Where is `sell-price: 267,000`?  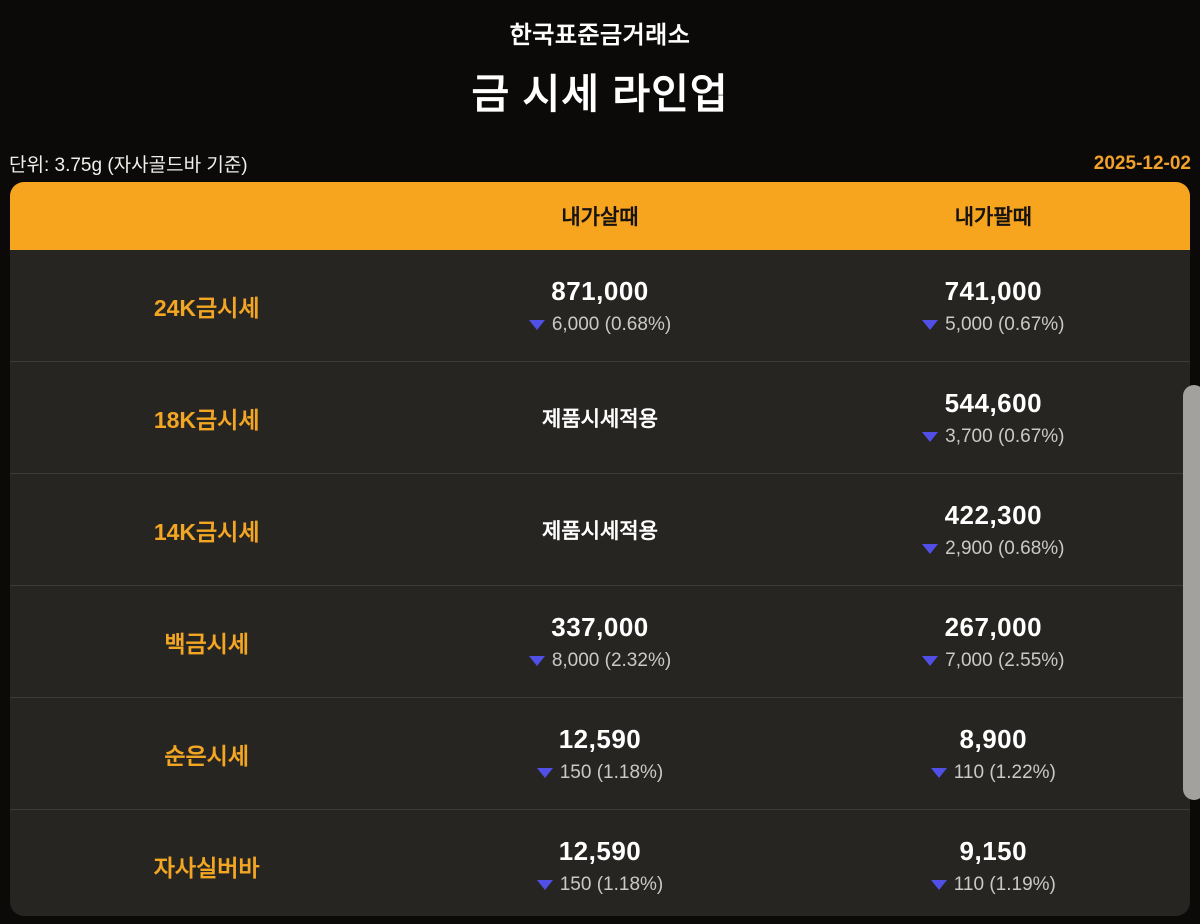
sell-price: 267,000 is located at coordinates (993, 626).